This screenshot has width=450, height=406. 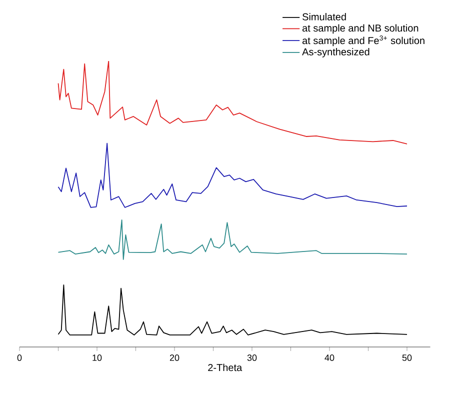 What do you see at coordinates (360, 29) in the screenshot?
I see `legend-label: at sample and NB solution` at bounding box center [360, 29].